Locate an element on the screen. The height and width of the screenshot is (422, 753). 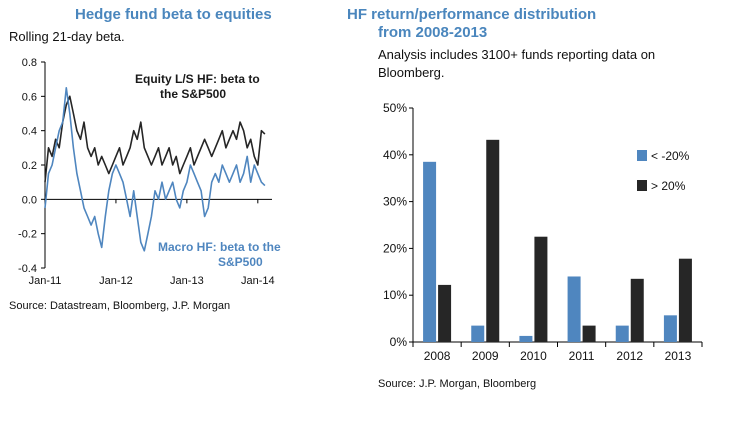
bar-chart-y-tick-label: 10% is located at coordinates (395, 295).